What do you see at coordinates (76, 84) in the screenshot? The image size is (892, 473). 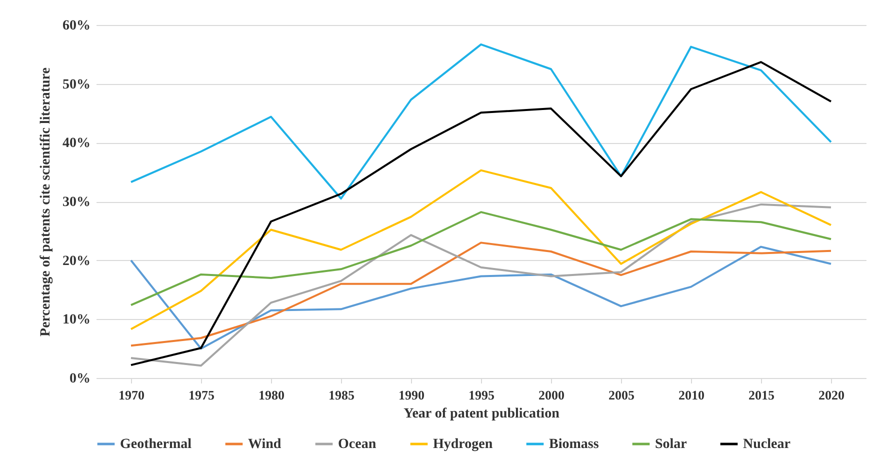 I see `y-tick-label: 50%` at bounding box center [76, 84].